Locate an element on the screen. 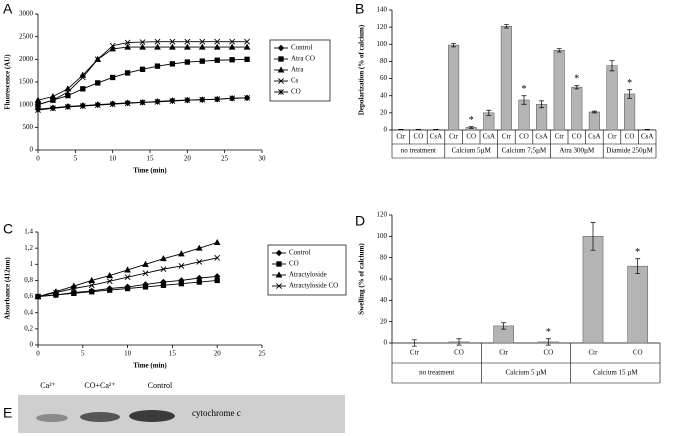  panel-label: C is located at coordinates (8, 229).